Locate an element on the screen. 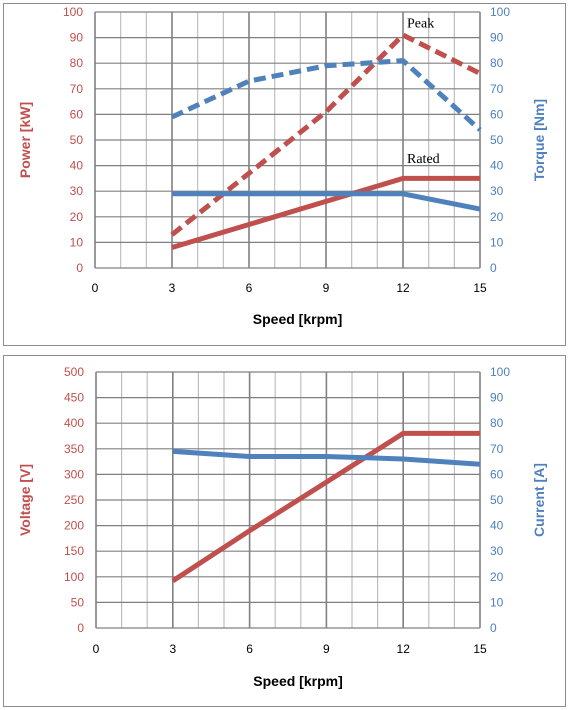  y-left-tick-label: 250 is located at coordinates (74, 500).